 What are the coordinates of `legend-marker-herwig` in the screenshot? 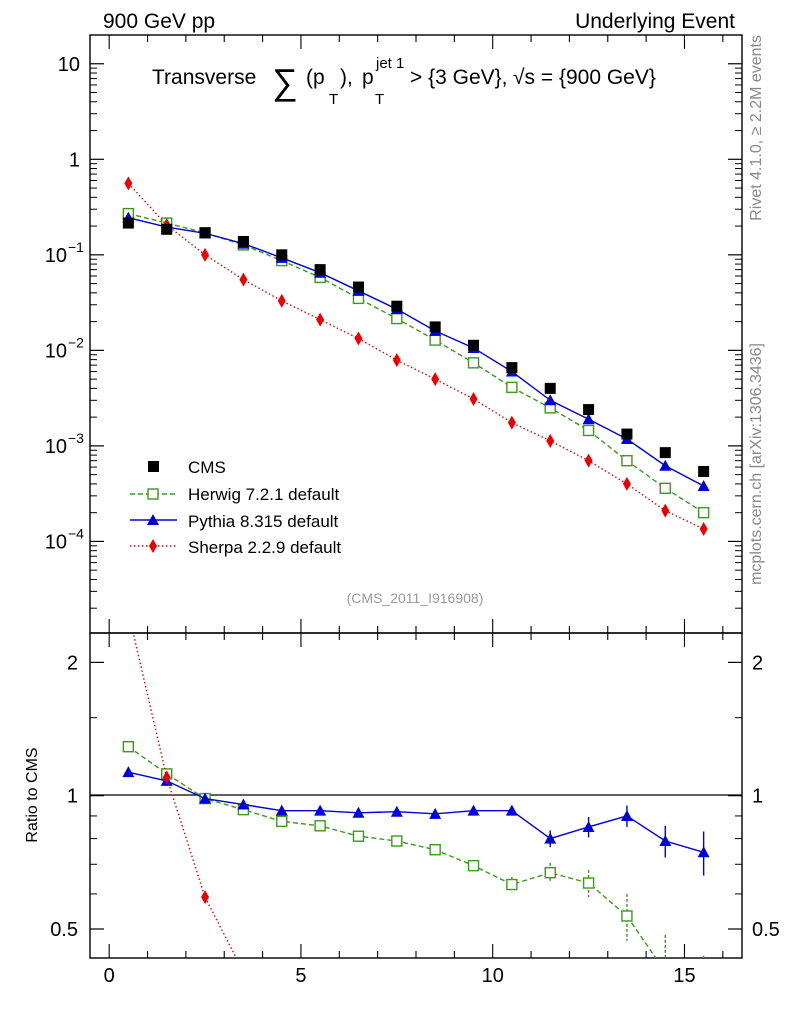 It's located at (153, 494).